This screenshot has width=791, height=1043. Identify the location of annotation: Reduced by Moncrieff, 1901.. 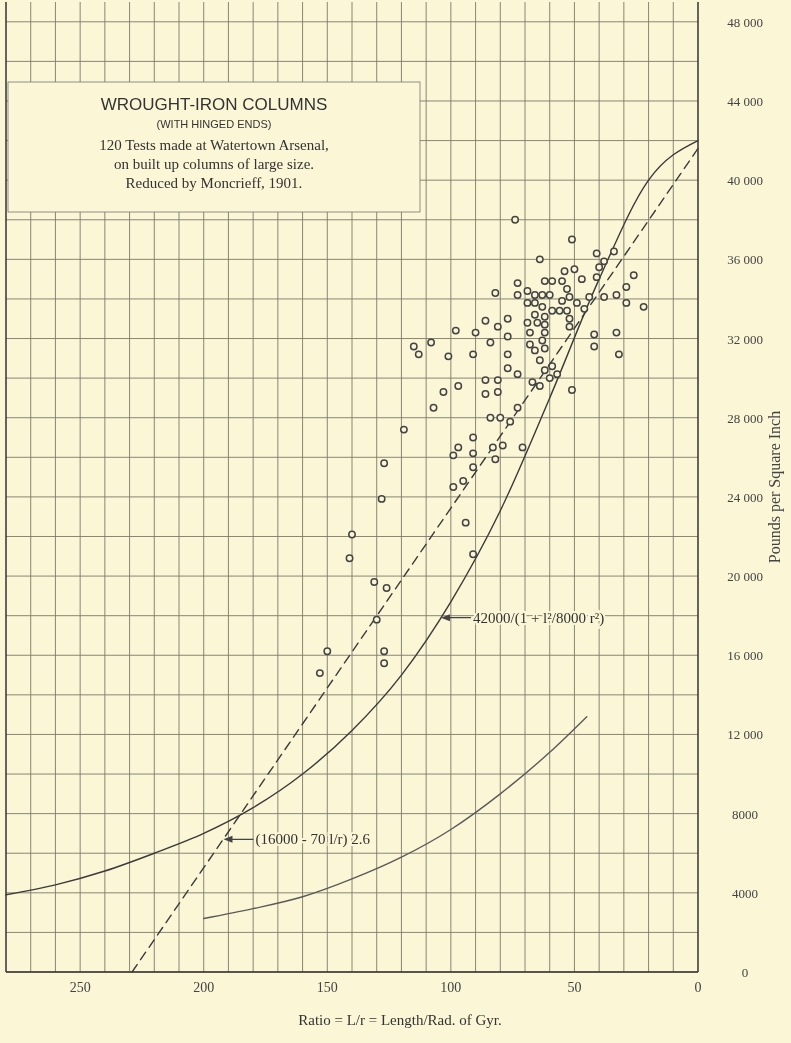
(214, 183).